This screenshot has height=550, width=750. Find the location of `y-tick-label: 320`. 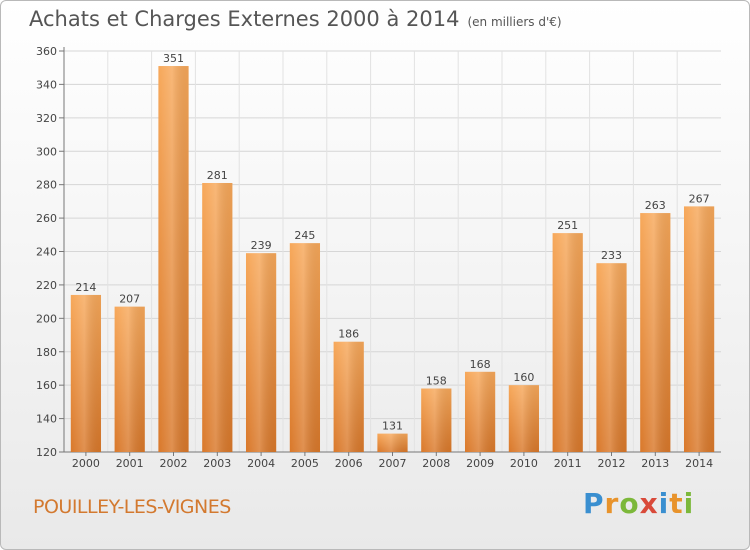

y-tick-label: 320 is located at coordinates (46, 118).